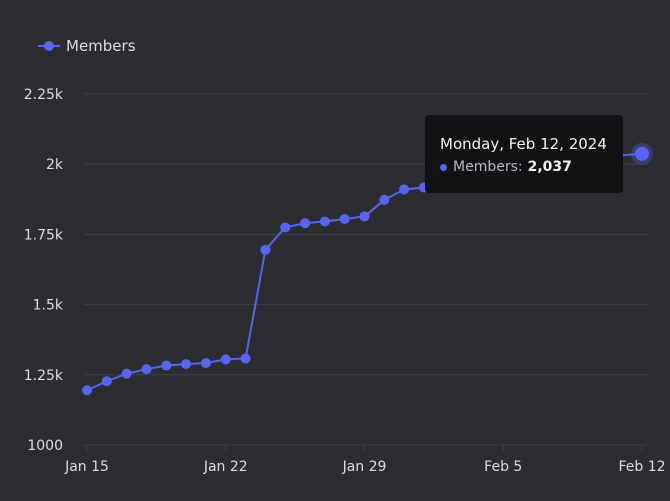  Describe the element at coordinates (225, 467) in the screenshot. I see `x-tick-label: Jan 22` at that location.